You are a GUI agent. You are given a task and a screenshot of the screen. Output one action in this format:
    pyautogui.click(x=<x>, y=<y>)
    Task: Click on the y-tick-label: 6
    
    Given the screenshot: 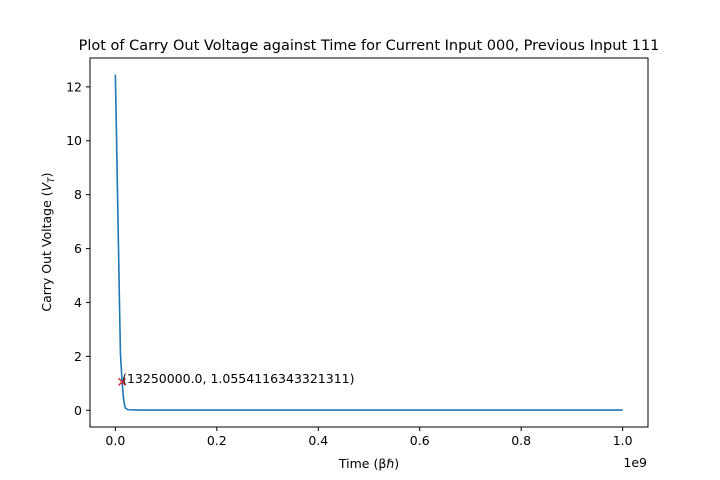 What is the action you would take?
    pyautogui.click(x=78, y=248)
    